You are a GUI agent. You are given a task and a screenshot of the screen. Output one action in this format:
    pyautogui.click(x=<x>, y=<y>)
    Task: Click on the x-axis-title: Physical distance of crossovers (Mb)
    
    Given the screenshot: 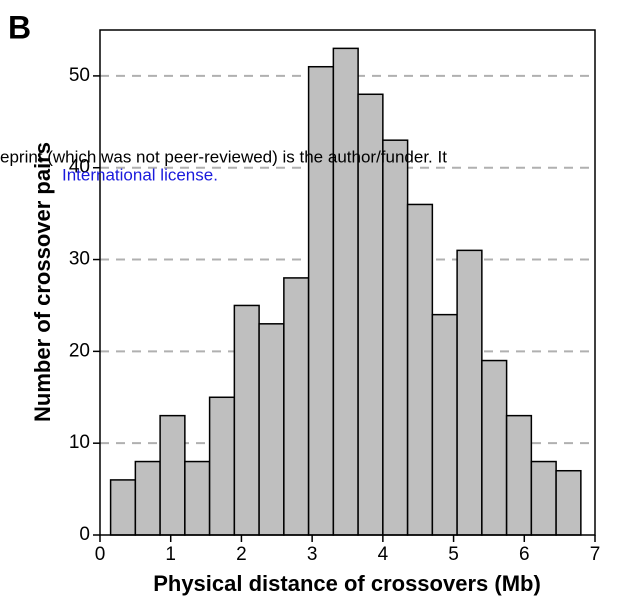 What is the action you would take?
    pyautogui.click(x=347, y=583)
    